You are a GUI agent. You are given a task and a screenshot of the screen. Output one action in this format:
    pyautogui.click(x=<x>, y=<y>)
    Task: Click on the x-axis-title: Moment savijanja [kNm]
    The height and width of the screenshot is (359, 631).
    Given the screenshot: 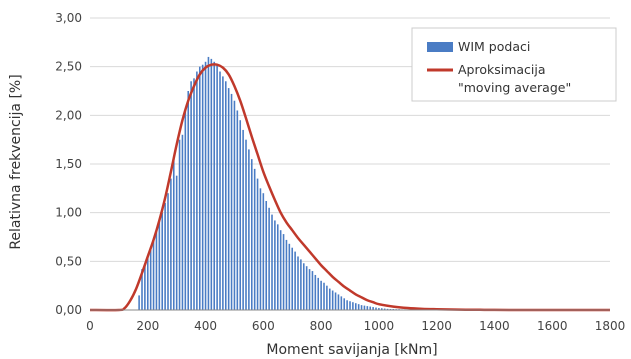 What is the action you would take?
    pyautogui.click(x=351, y=350)
    